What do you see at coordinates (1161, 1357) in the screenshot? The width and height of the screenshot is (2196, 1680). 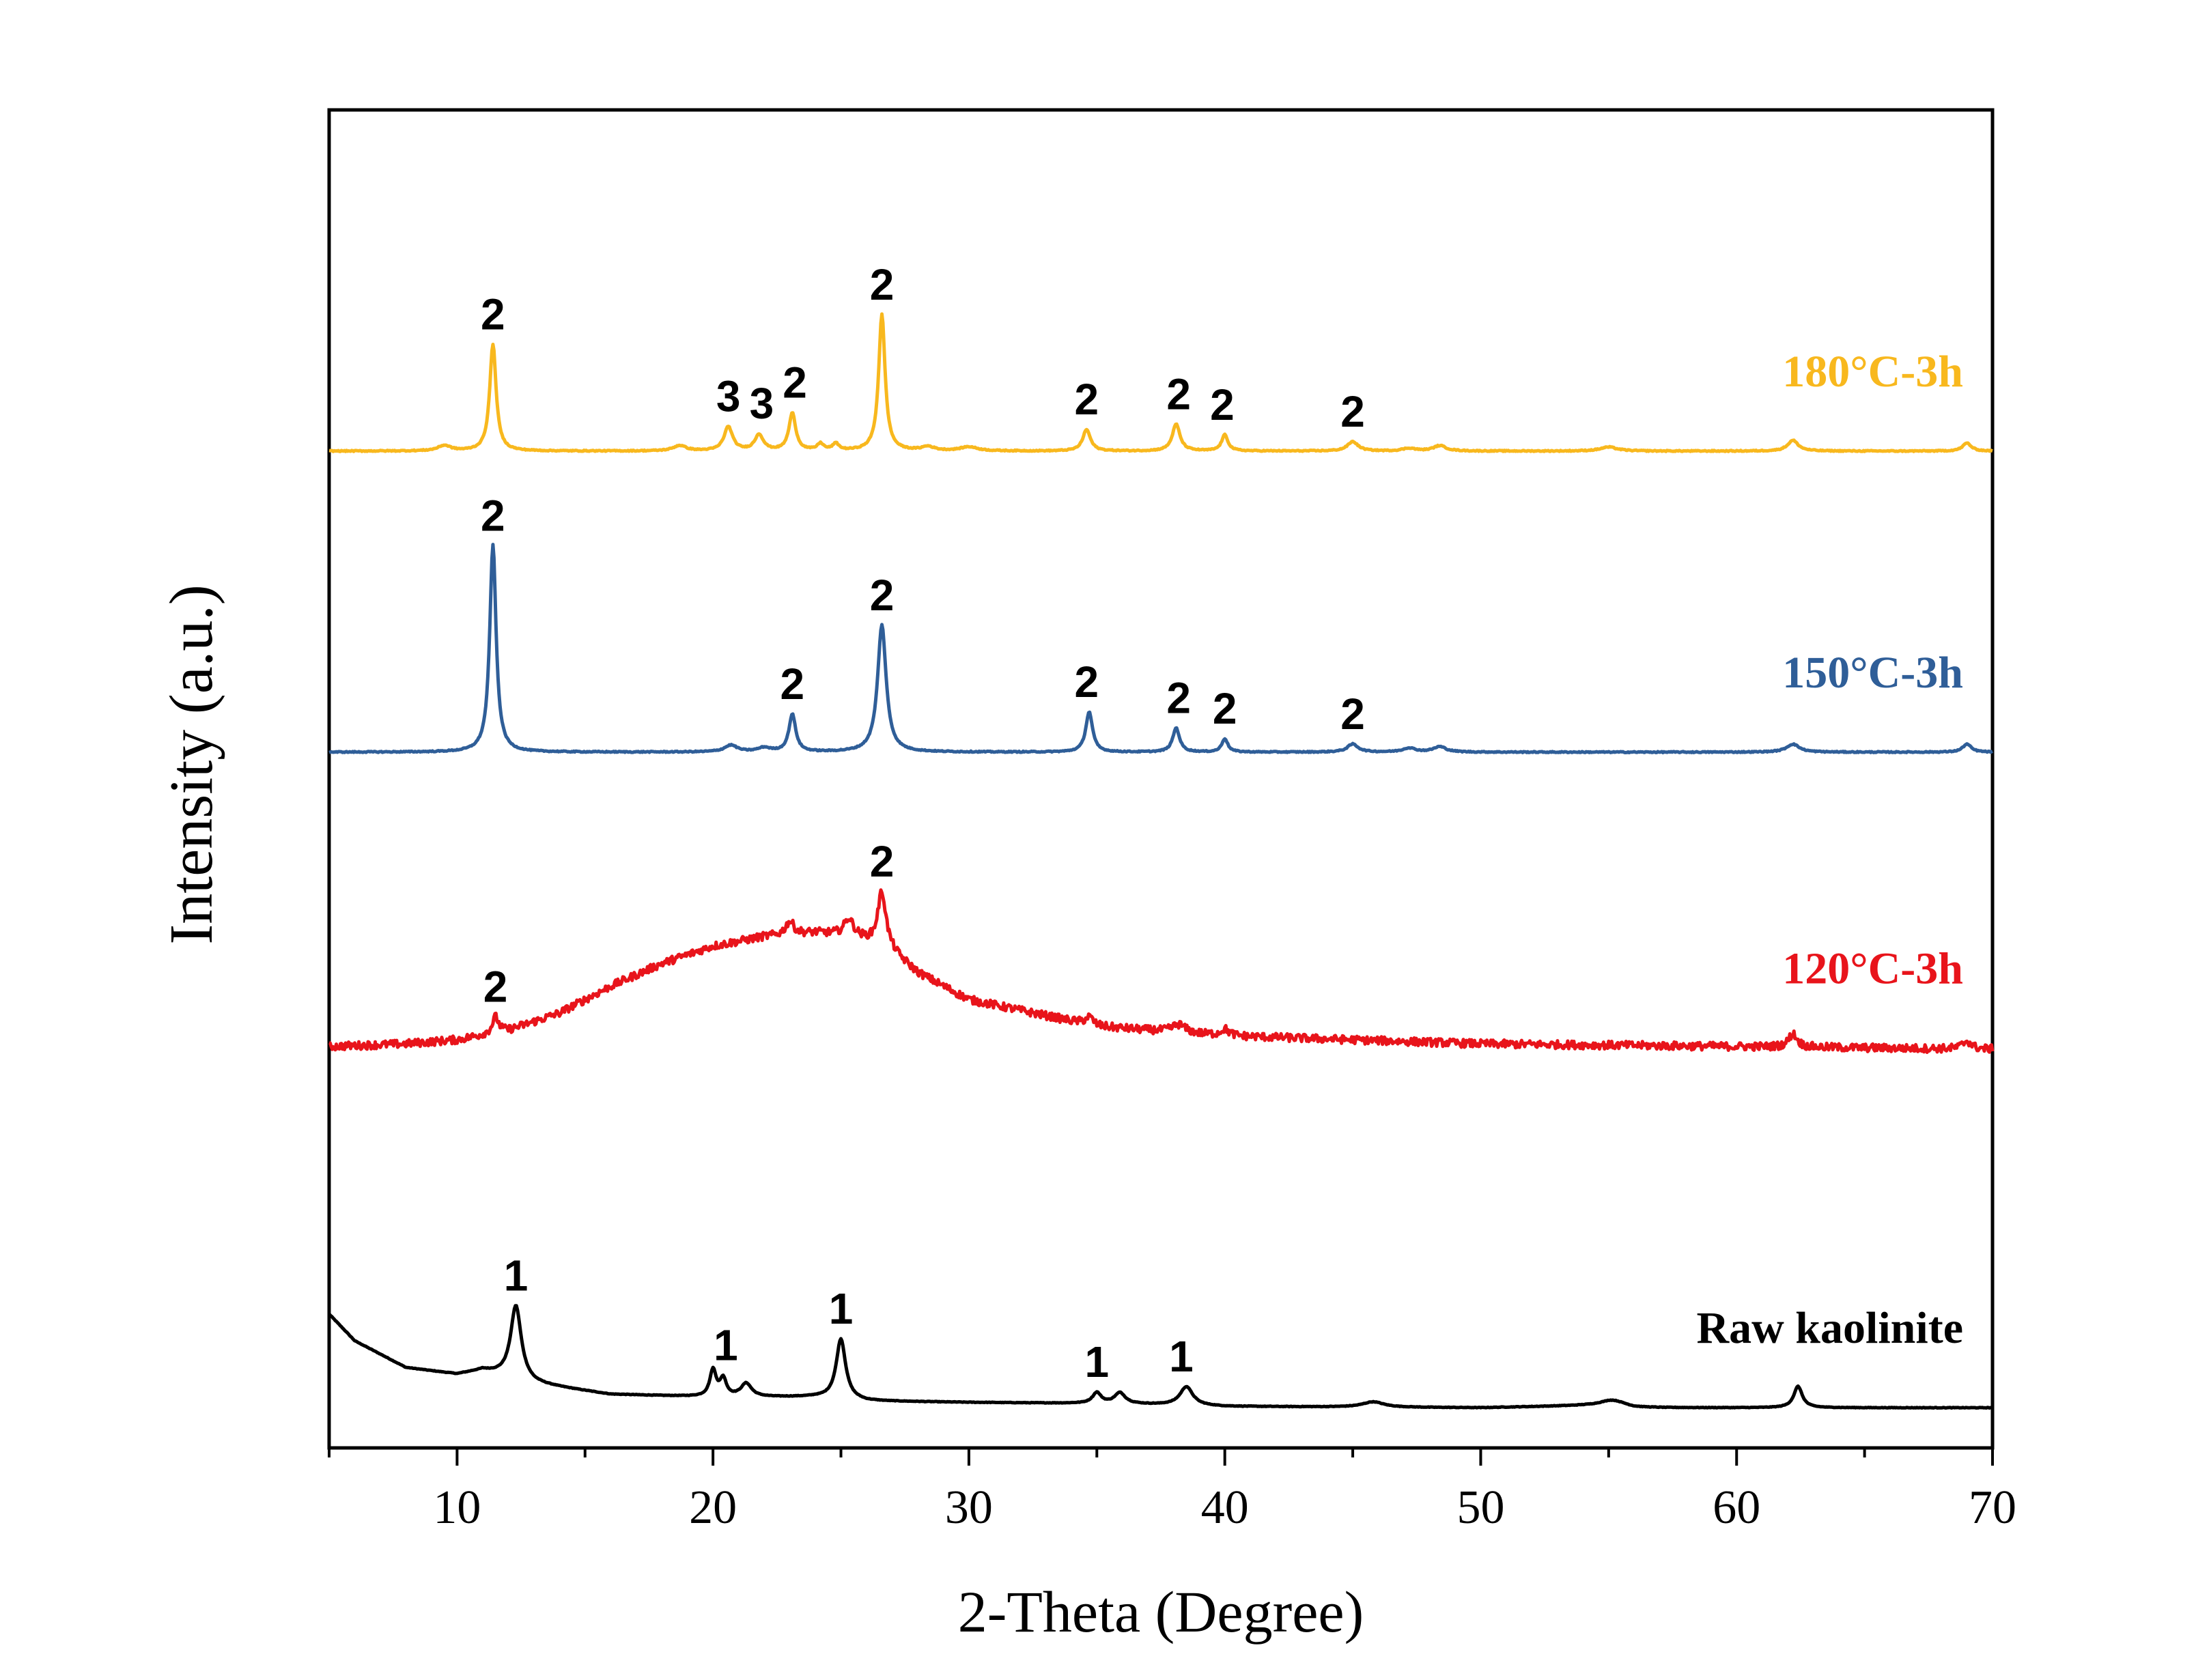 I see `series-line-raw-kaolinite` at bounding box center [1161, 1357].